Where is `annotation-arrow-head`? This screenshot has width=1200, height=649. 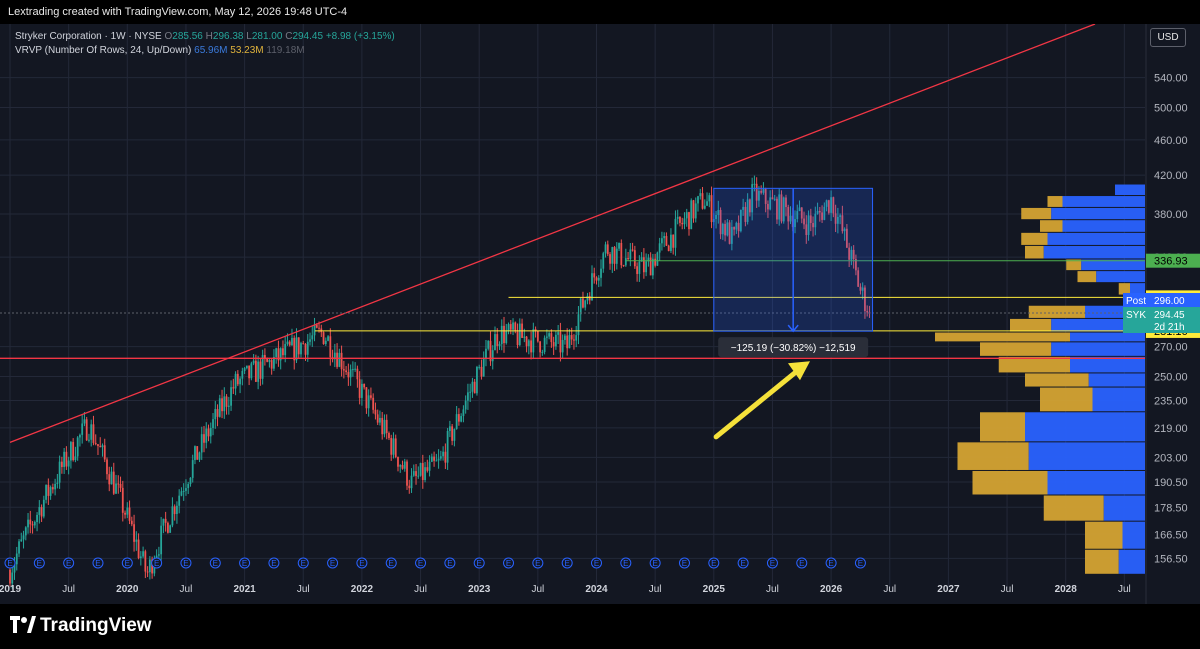
annotation-arrow-head is located at coordinates (798, 371).